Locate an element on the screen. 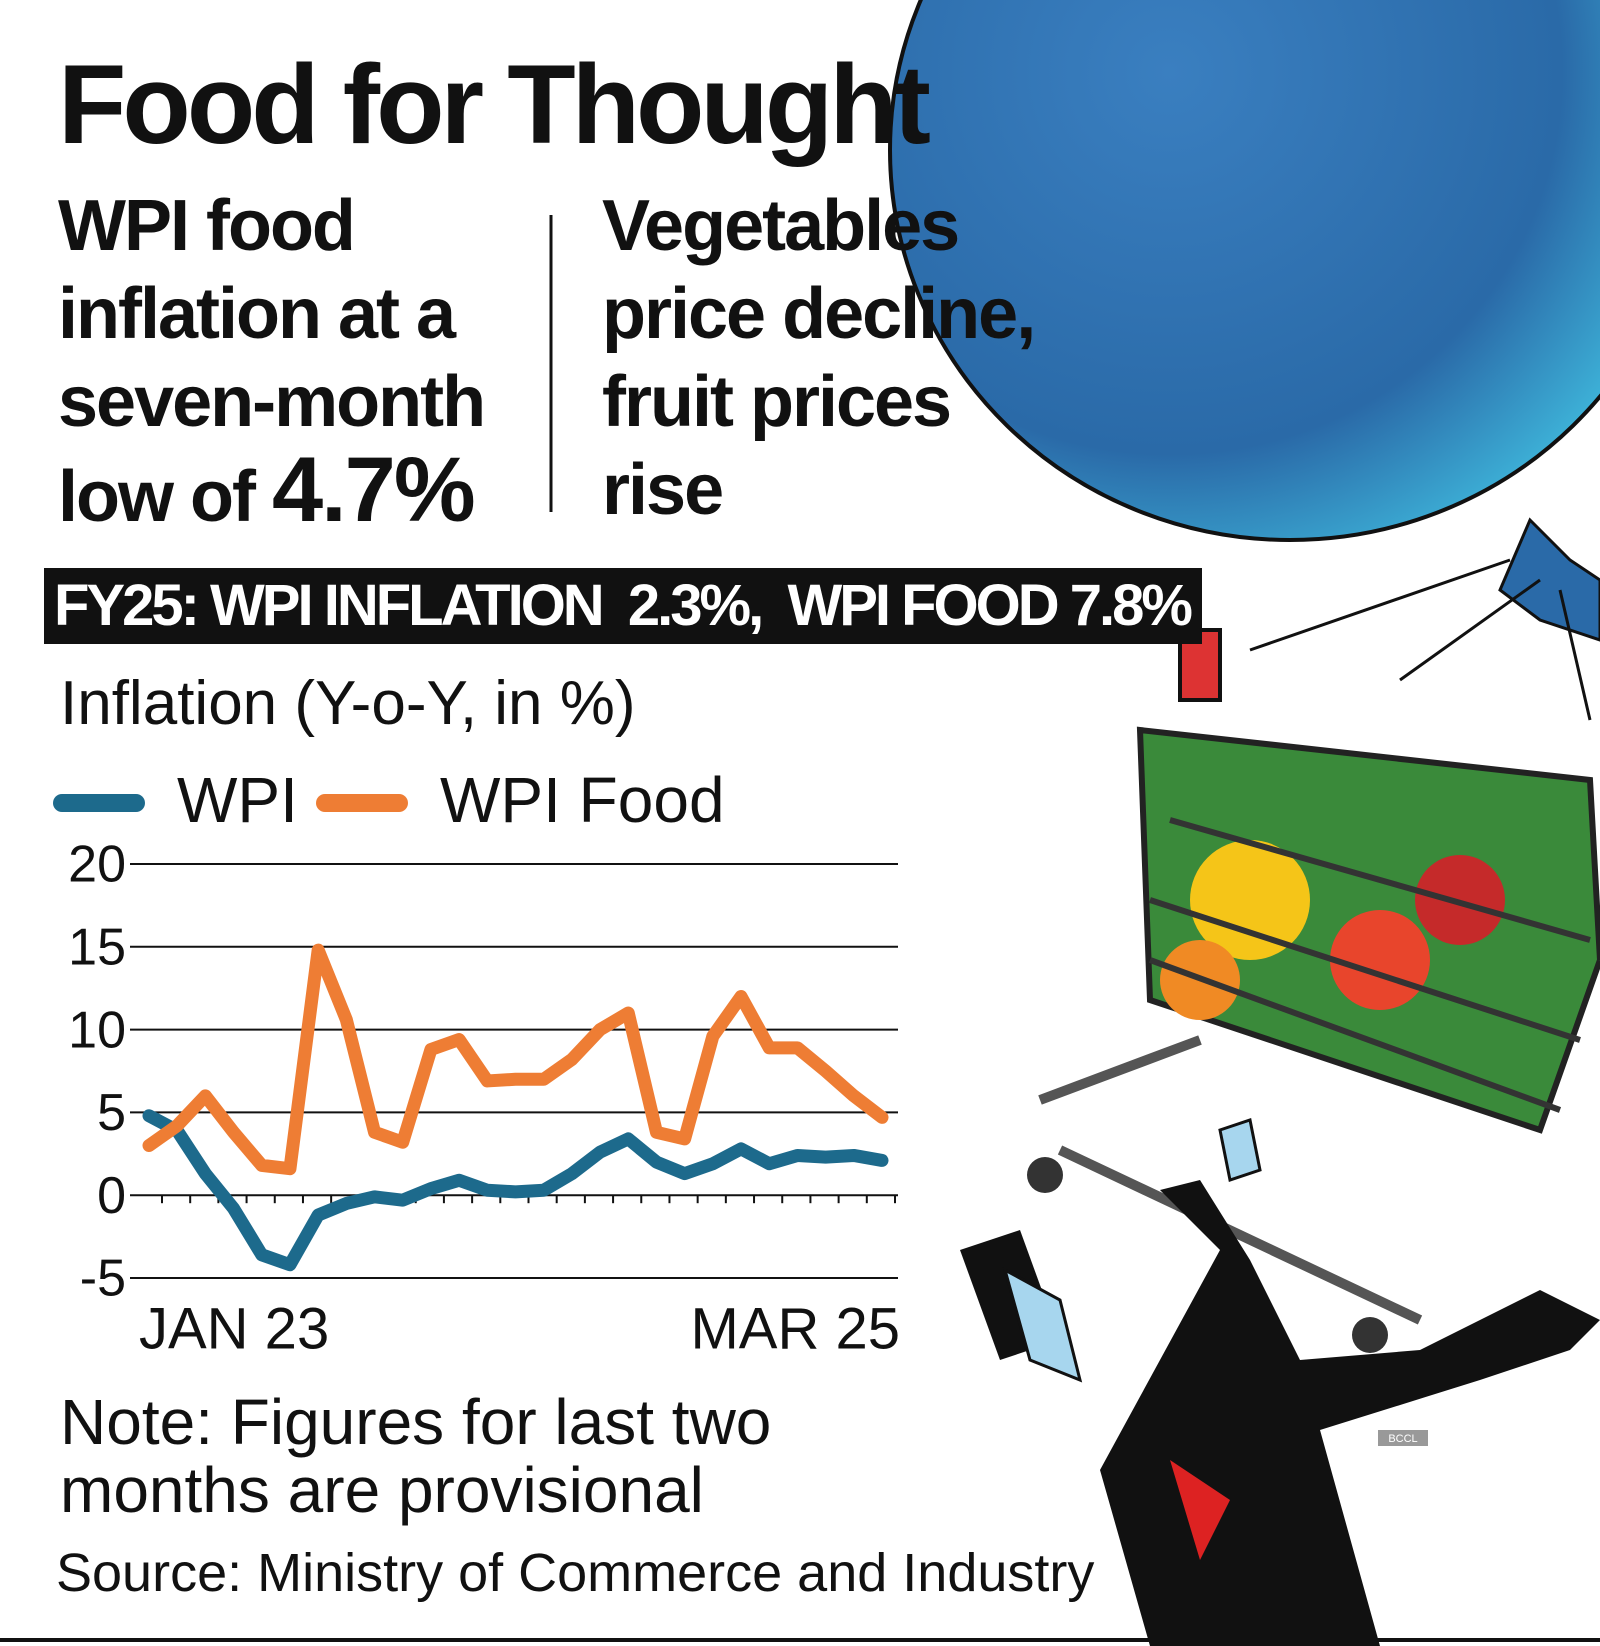  y-tick-label: 10 is located at coordinates (97, 1030).